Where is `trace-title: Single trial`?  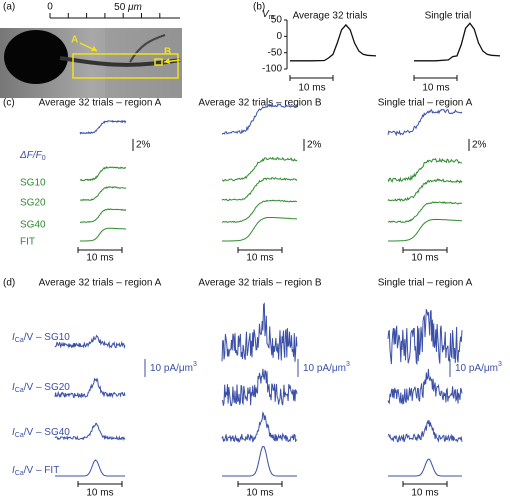
trace-title: Single trial is located at coordinates (448, 16).